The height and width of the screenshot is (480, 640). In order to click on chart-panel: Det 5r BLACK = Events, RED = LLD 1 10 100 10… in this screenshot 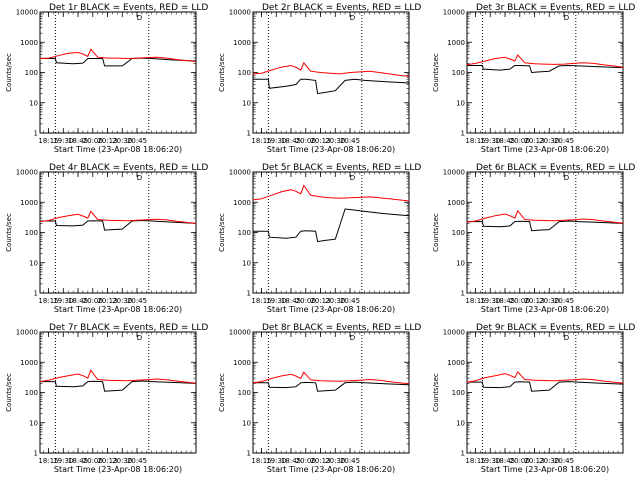, I will do `click(319, 238)`.